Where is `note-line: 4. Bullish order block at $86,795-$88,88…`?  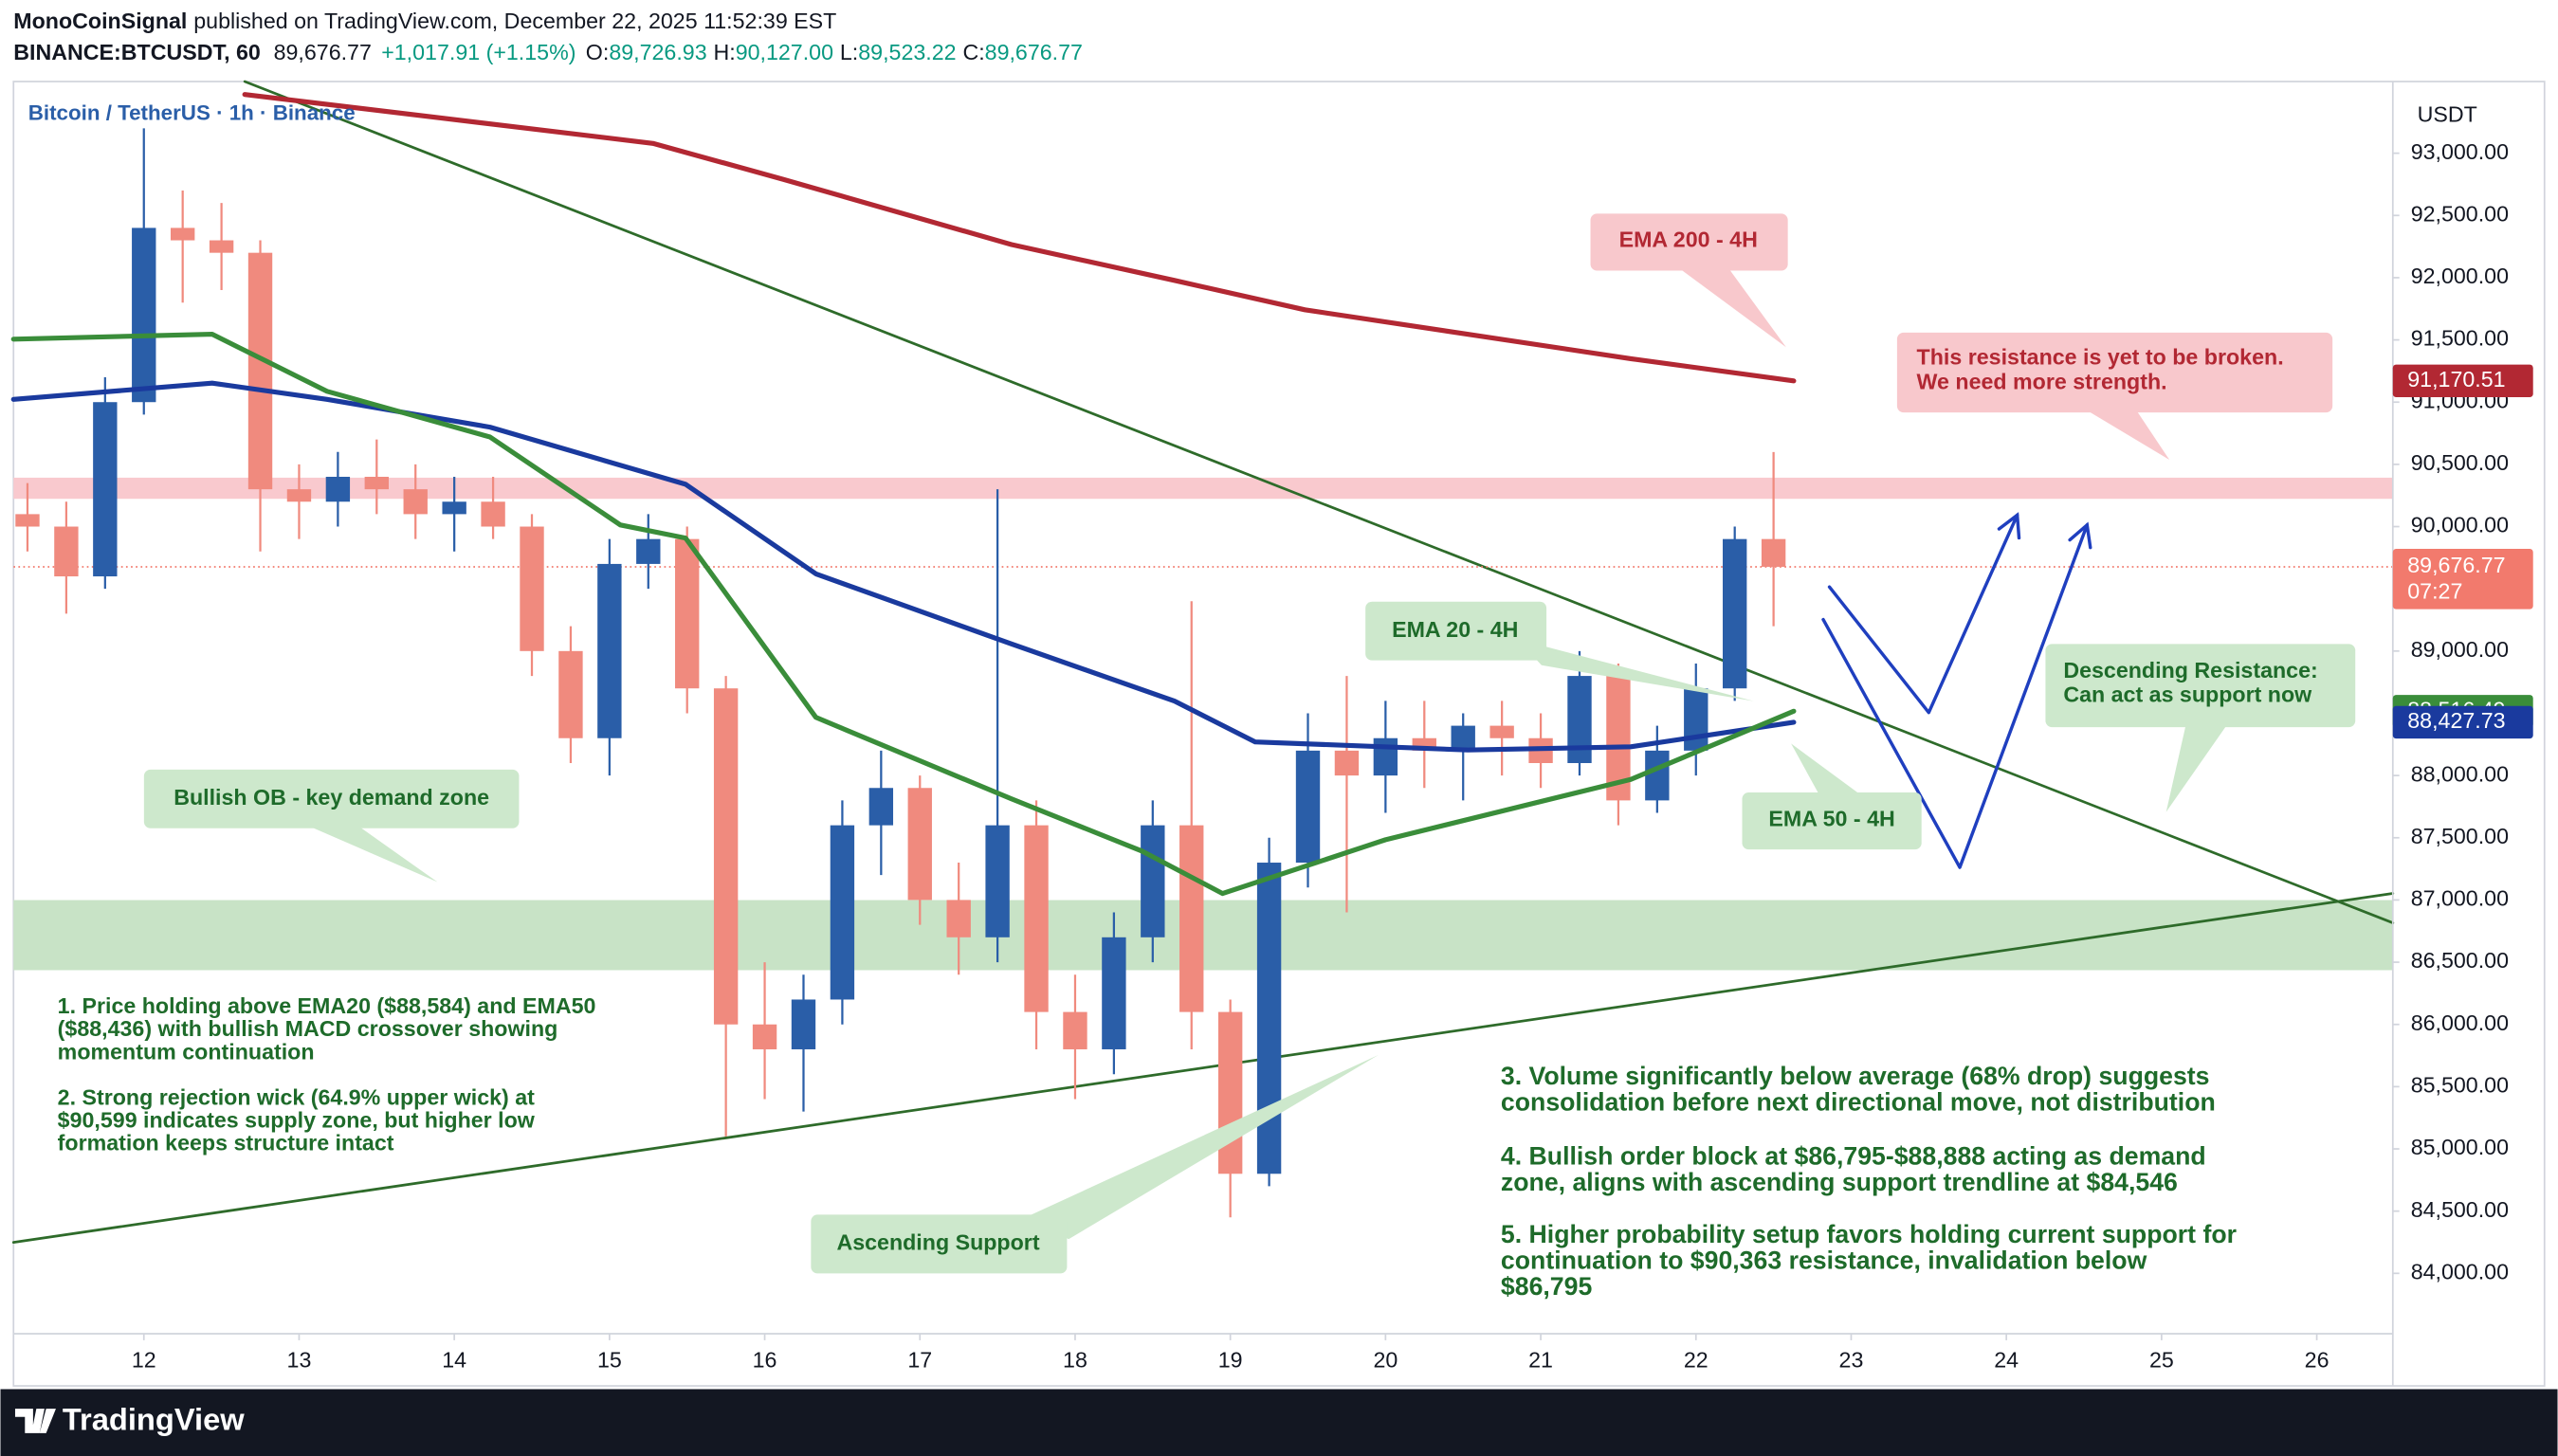 note-line: 4. Bullish order block at $86,795-$88,88… is located at coordinates (1853, 1155).